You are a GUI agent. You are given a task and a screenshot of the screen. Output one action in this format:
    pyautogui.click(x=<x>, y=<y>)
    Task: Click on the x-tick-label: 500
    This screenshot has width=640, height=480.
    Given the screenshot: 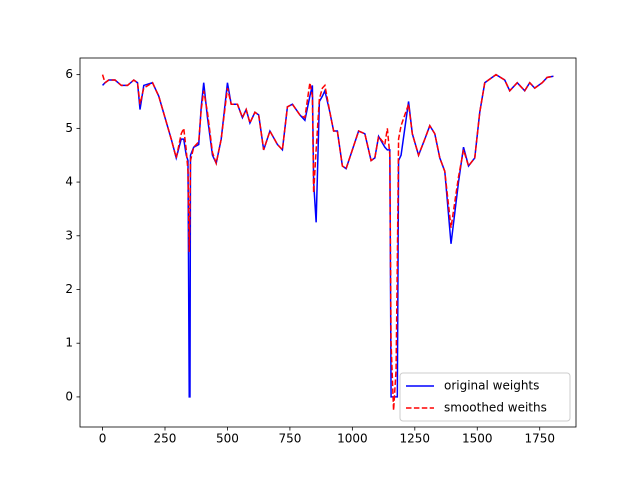 What is the action you would take?
    pyautogui.click(x=227, y=439)
    